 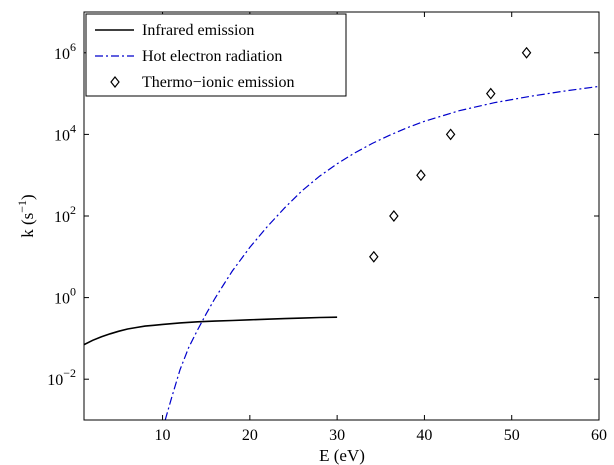 What do you see at coordinates (250, 435) in the screenshot?
I see `x-tick-label: 20` at bounding box center [250, 435].